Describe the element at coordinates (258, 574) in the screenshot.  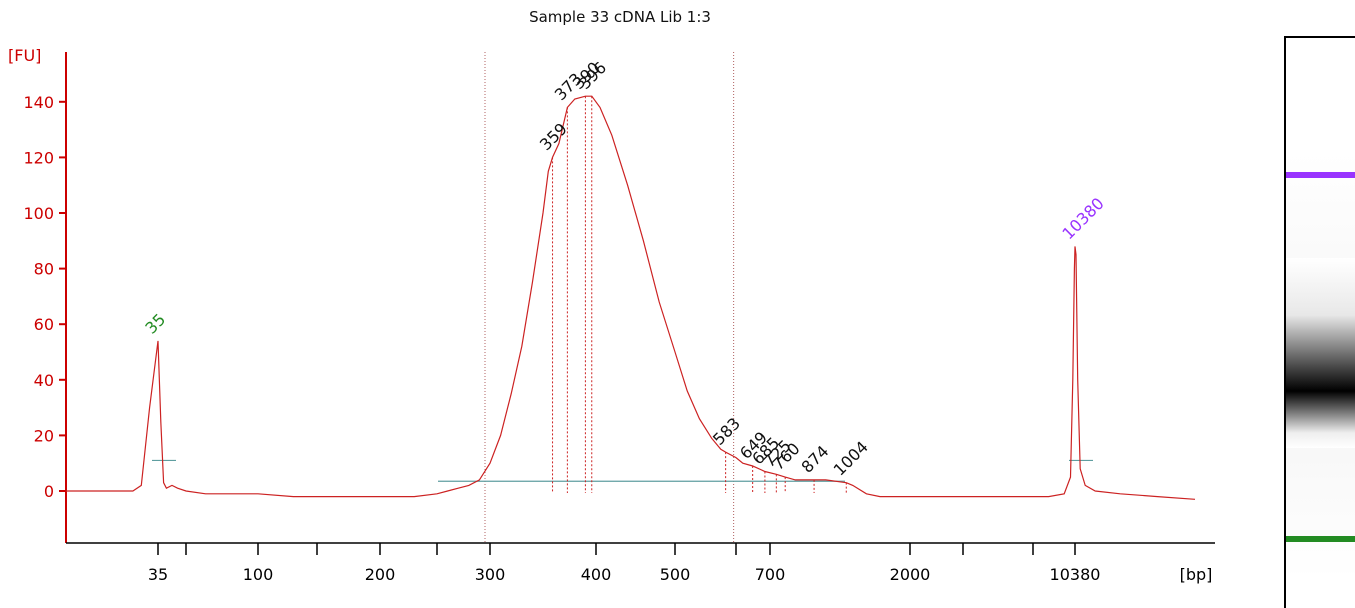
I see `x-tick-label: 100` at that location.